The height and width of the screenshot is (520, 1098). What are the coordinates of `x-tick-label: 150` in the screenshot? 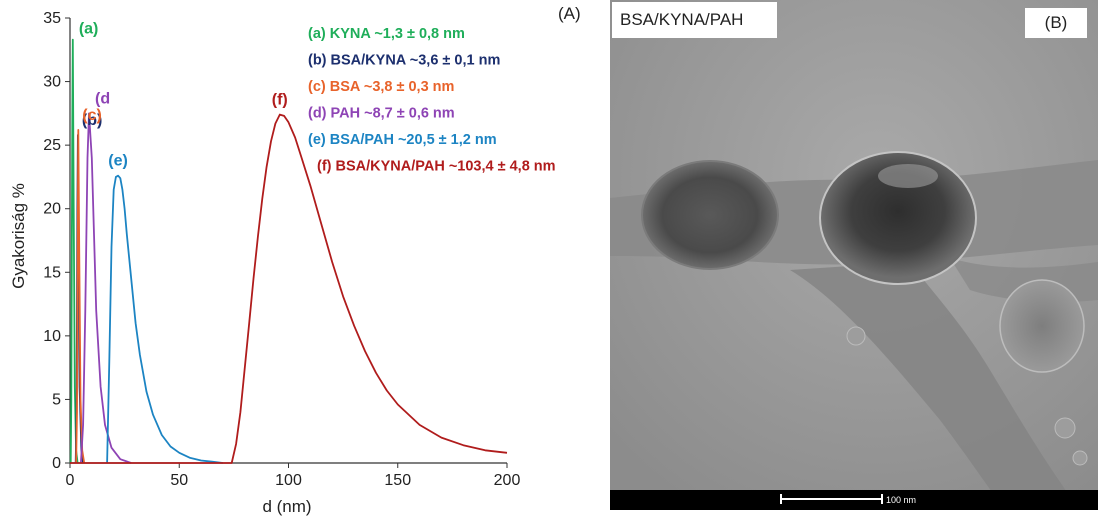 It's located at (397, 480).